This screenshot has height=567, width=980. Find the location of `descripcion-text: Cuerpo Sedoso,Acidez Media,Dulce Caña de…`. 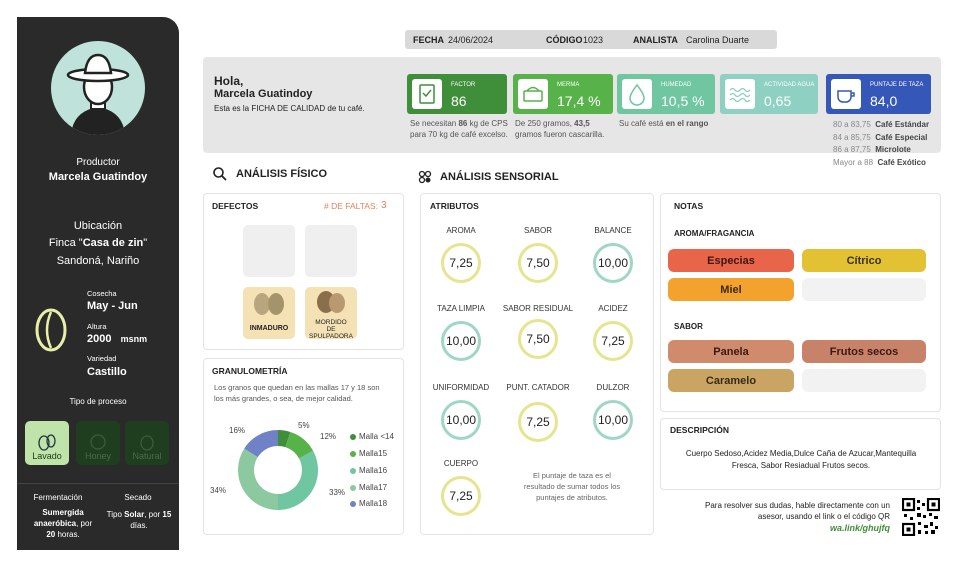

descripcion-text: Cuerpo Sedoso,Acidez Media,Dulce Caña de… is located at coordinates (801, 459).